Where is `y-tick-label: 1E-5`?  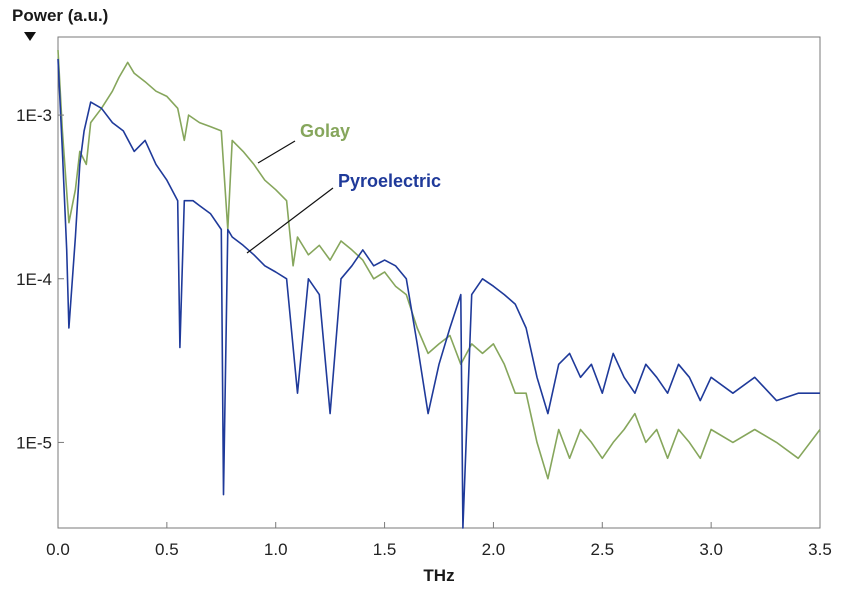
y-tick-label: 1E-5 is located at coordinates (34, 442).